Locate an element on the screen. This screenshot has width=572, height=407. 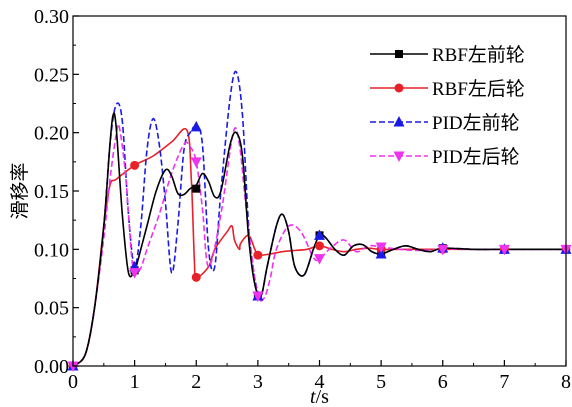
legend-label: RBF左前轮 is located at coordinates (478, 55).